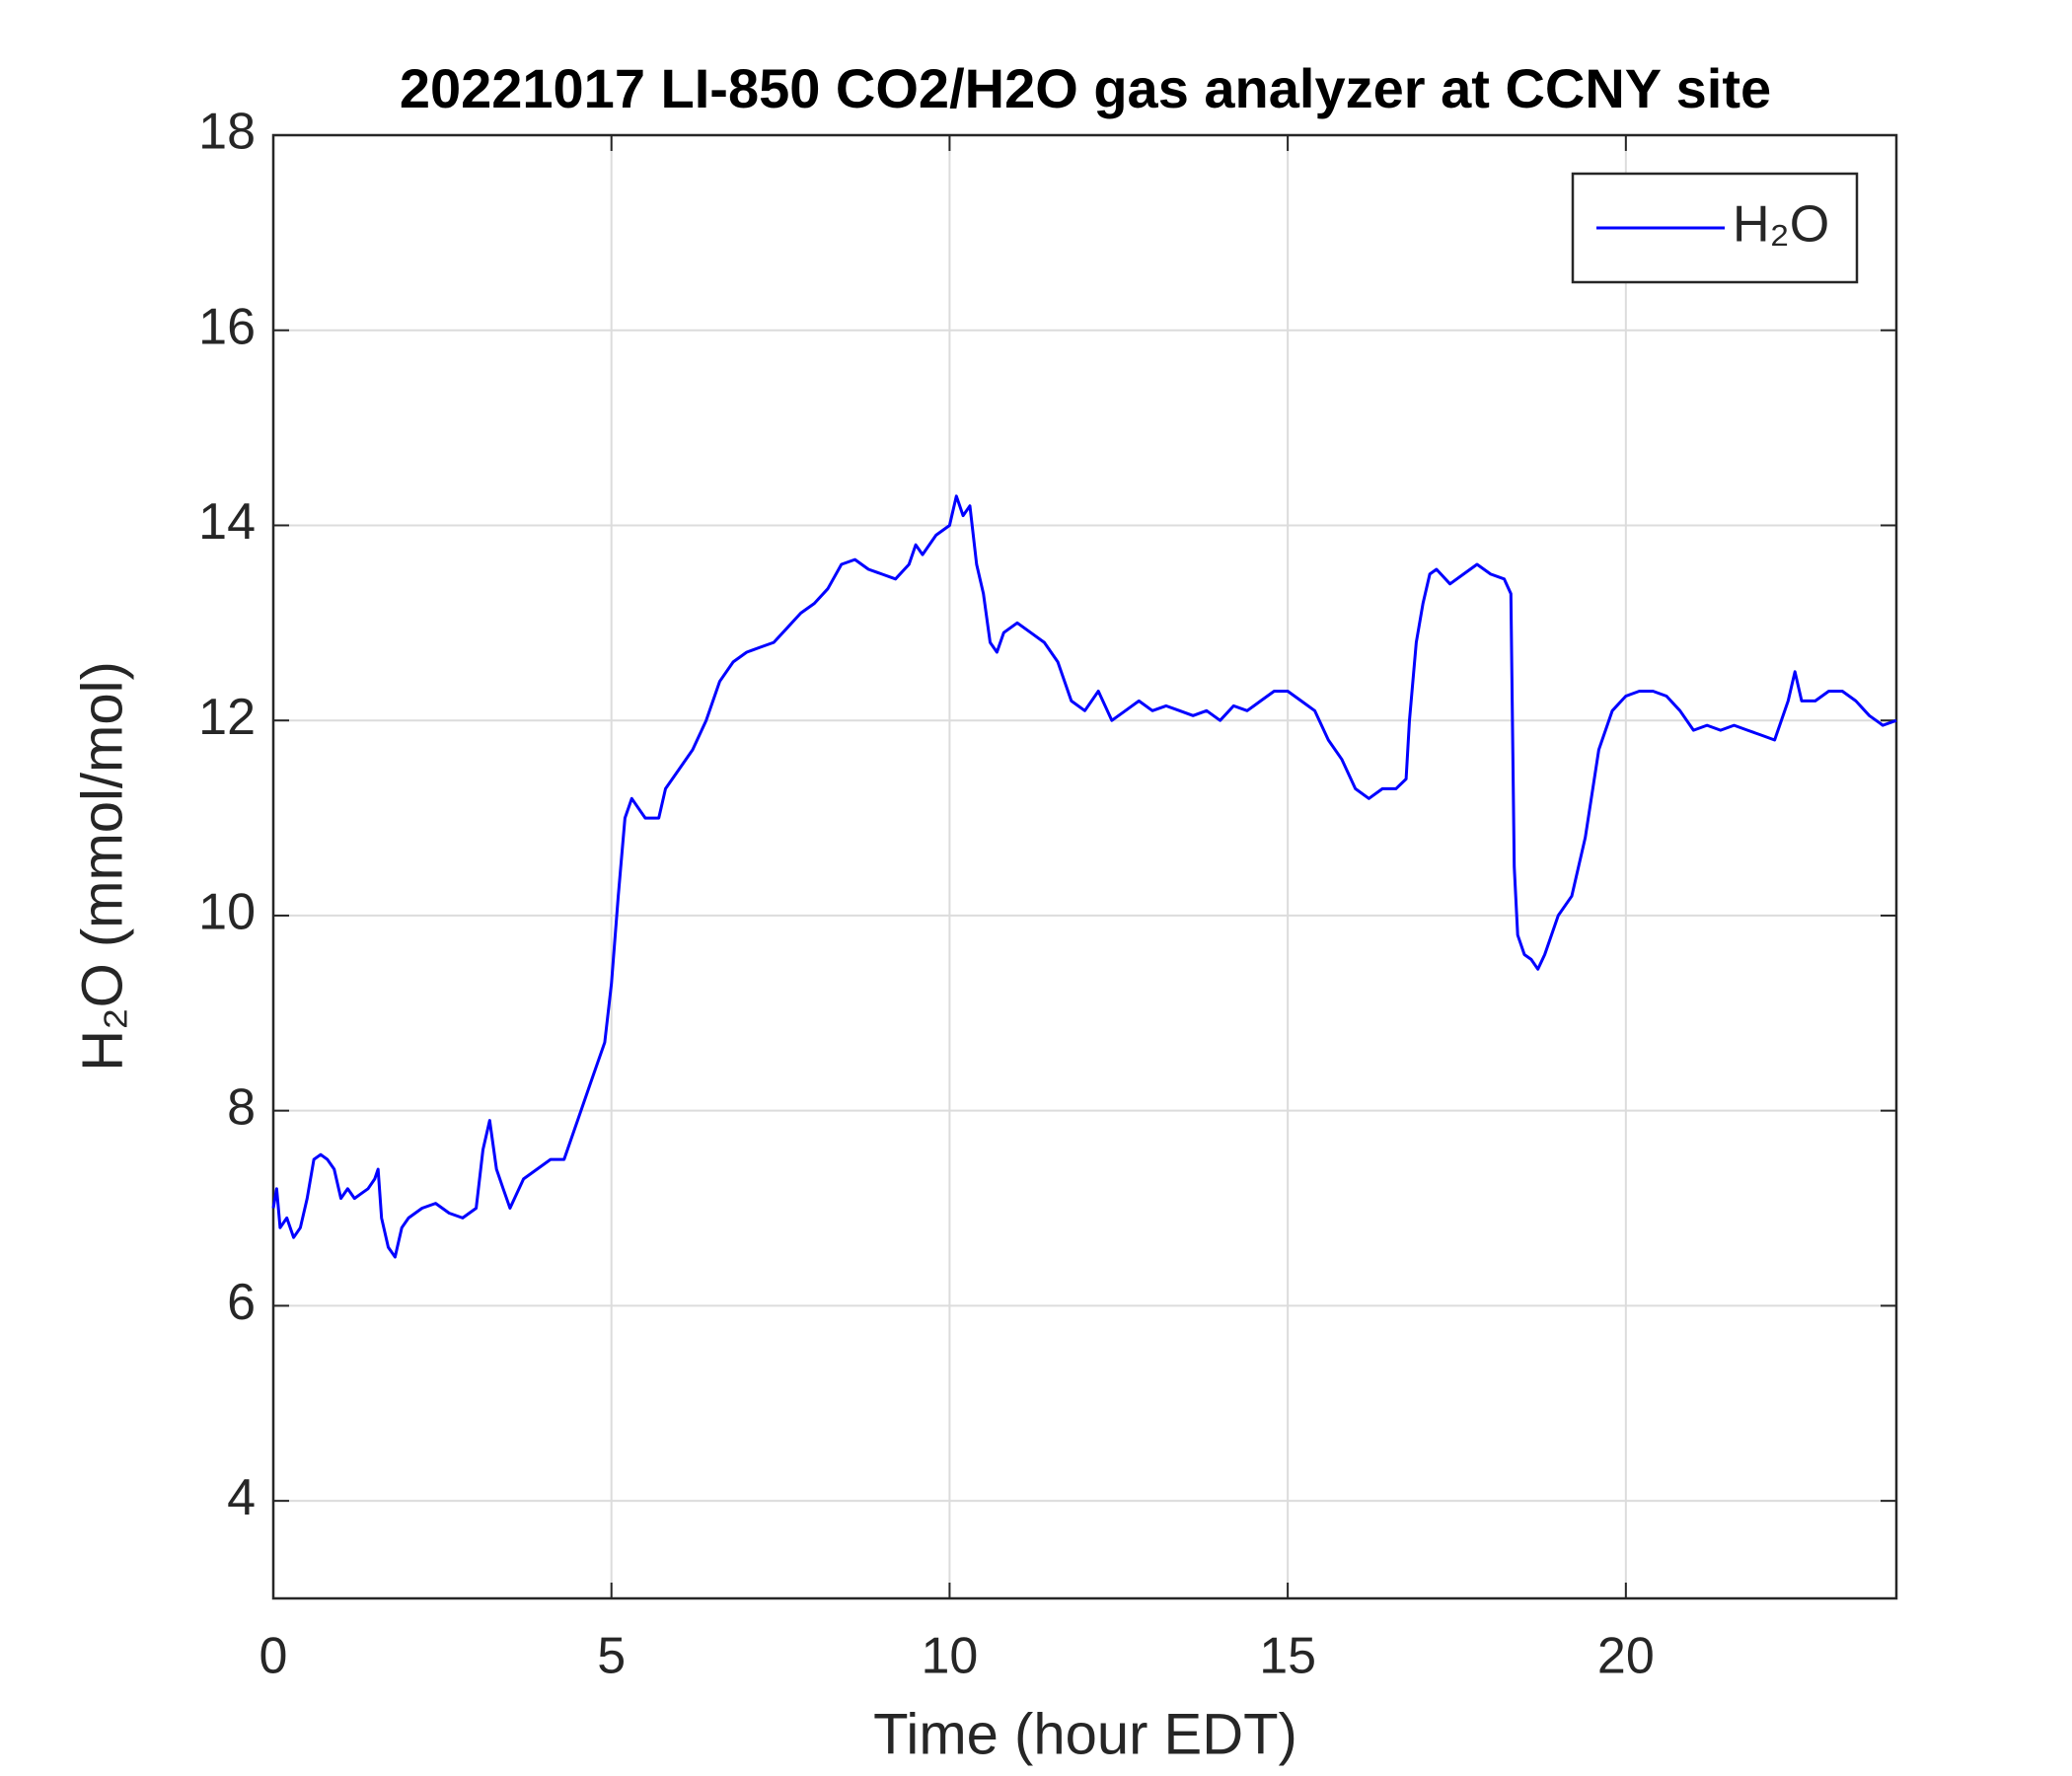 The width and height of the screenshot is (2072, 1776). Describe the element at coordinates (227, 327) in the screenshot. I see `y-tick-label: 16` at that location.